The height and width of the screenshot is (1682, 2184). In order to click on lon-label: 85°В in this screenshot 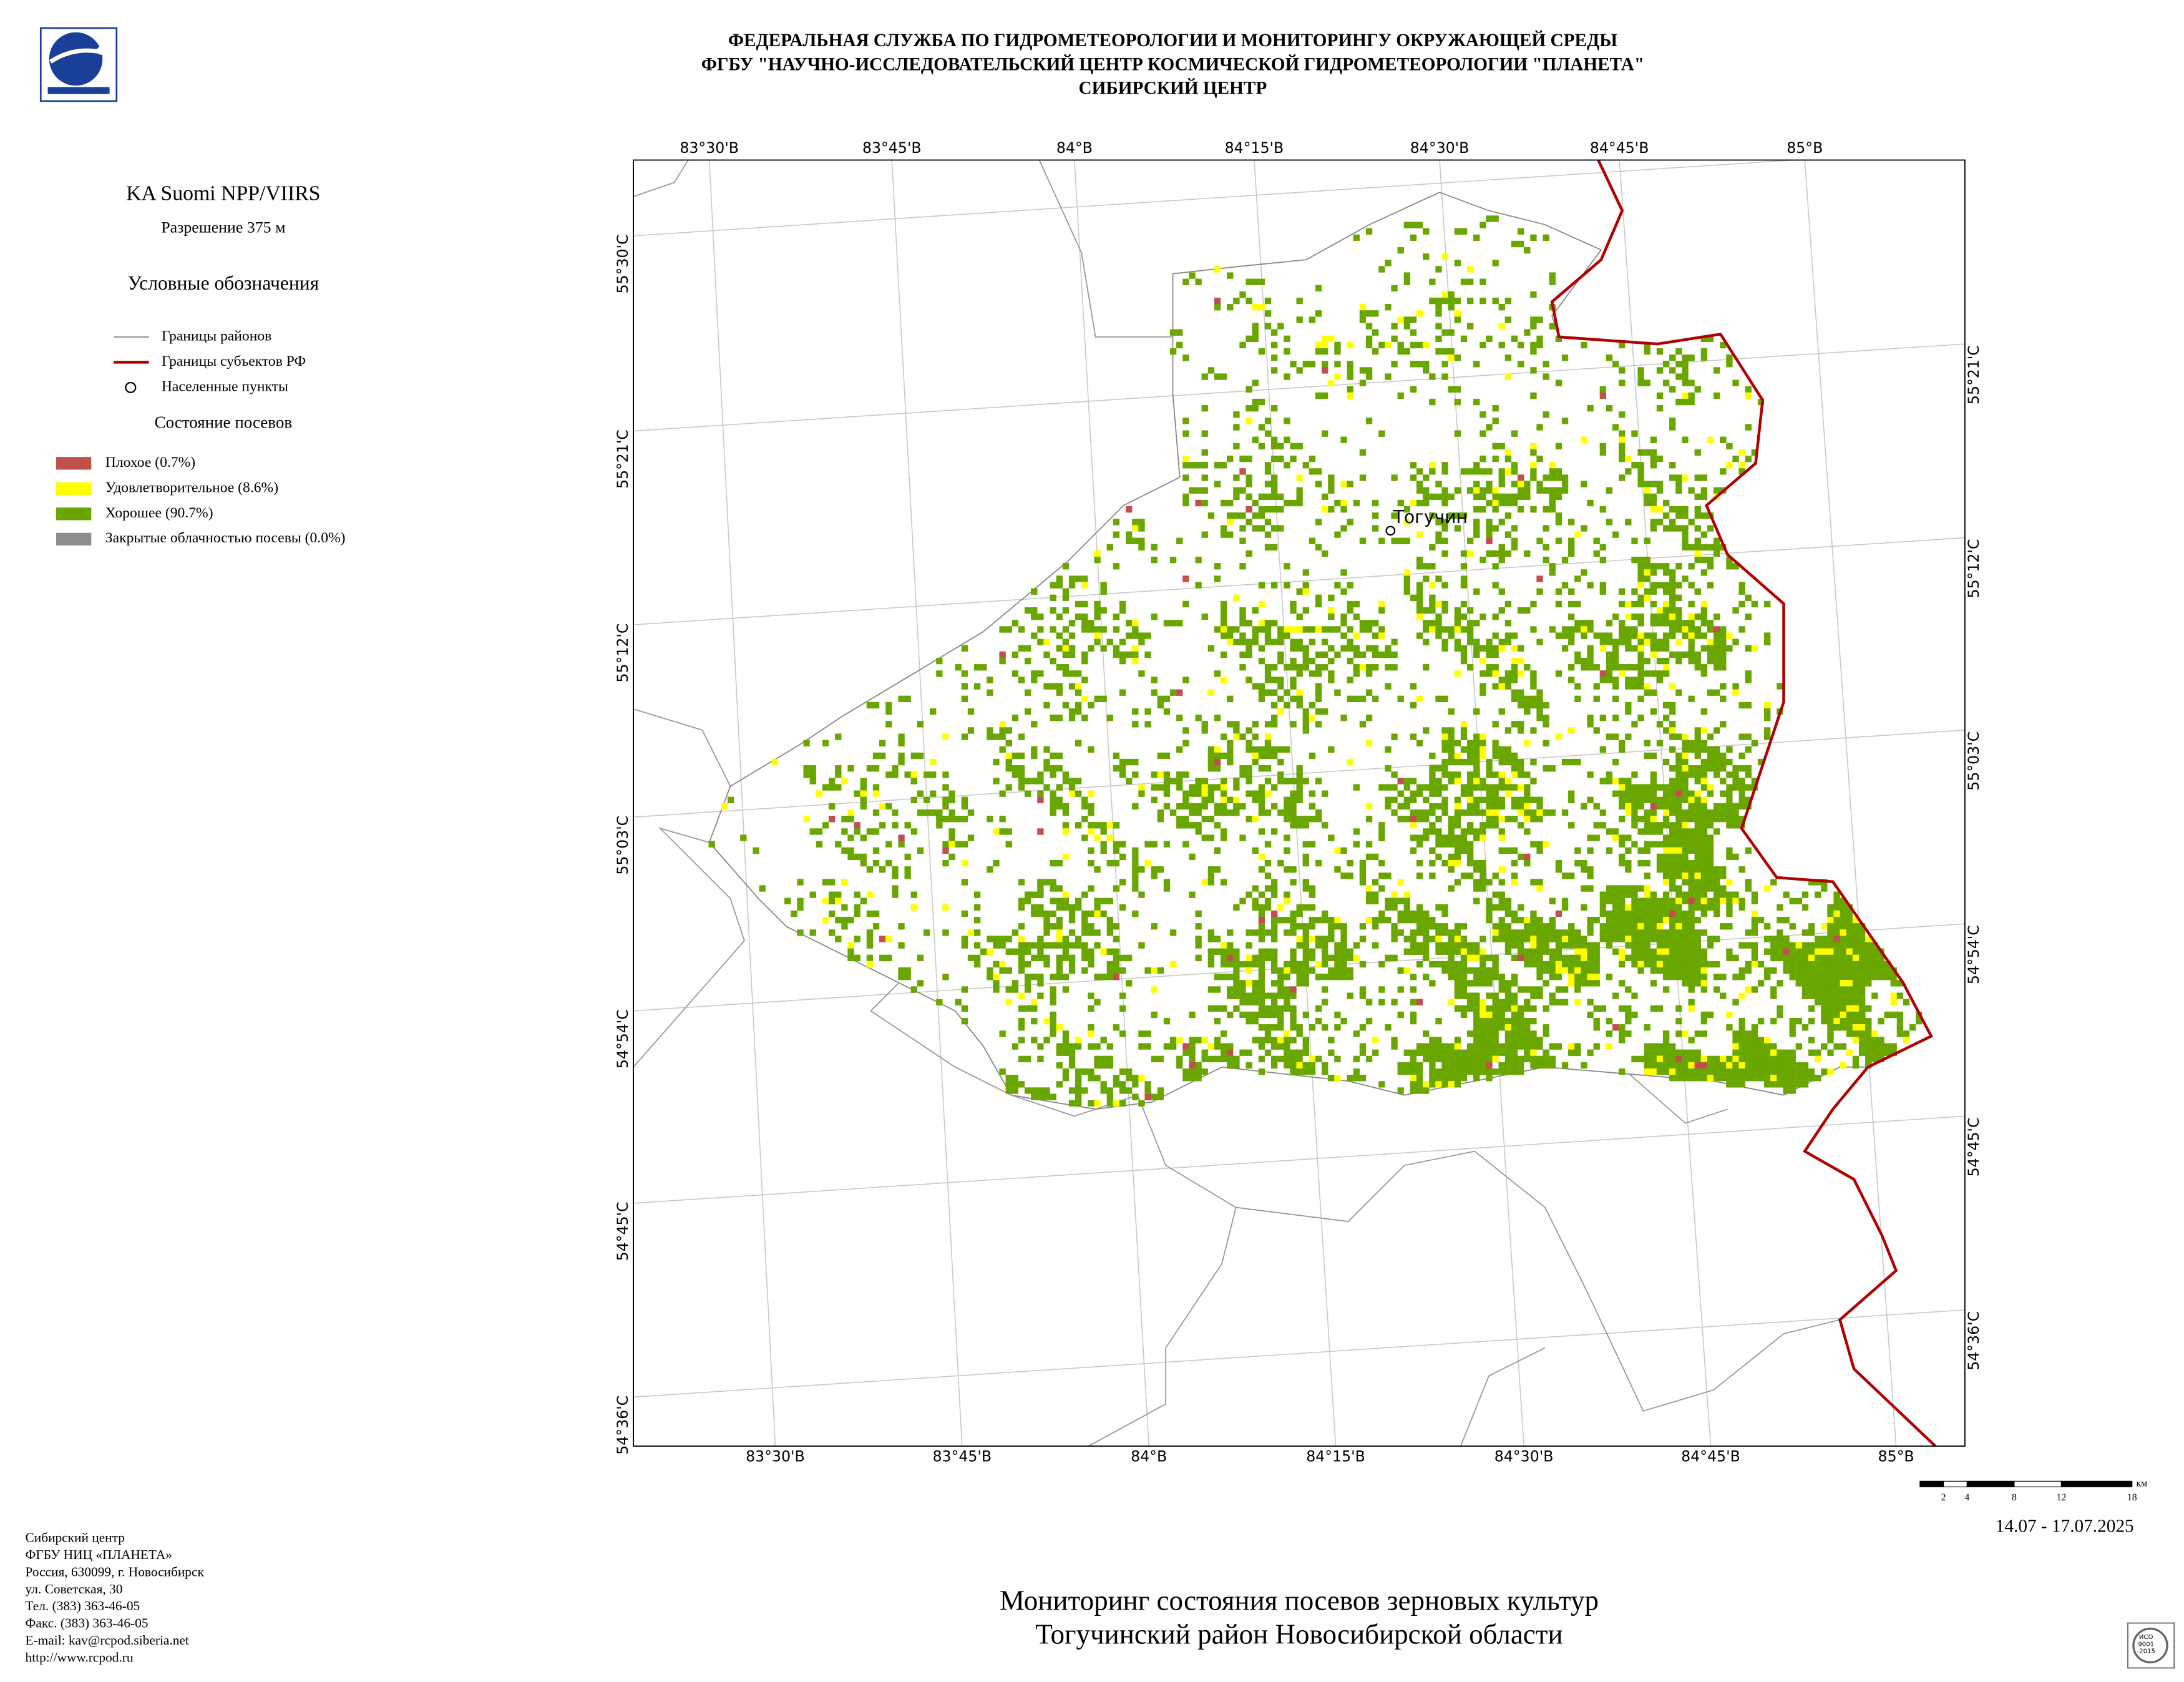, I will do `click(1896, 1456)`.